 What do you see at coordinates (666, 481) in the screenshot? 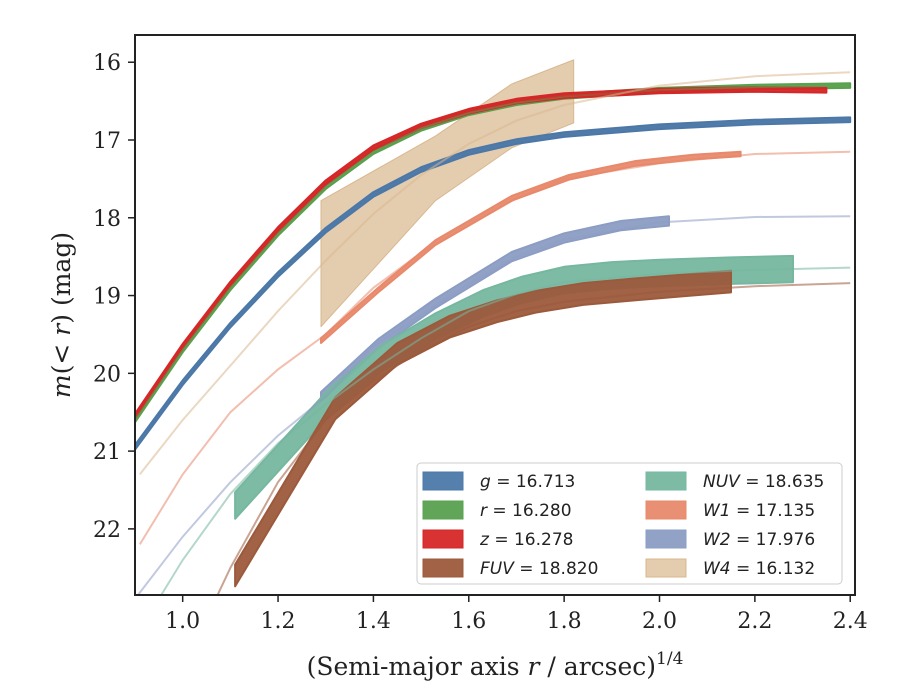
I see `legend-swatch-nuv` at bounding box center [666, 481].